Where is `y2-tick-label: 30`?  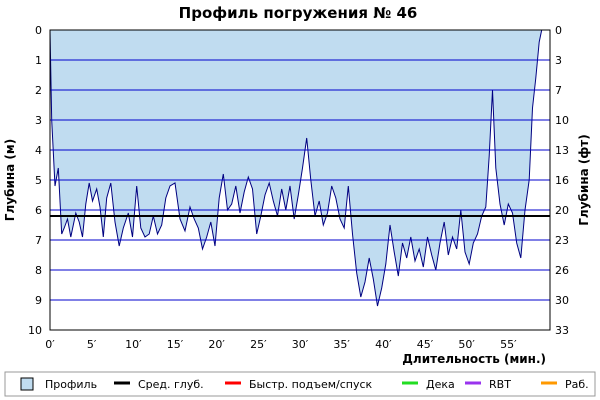 y2-tick-label: 30 is located at coordinates (562, 300).